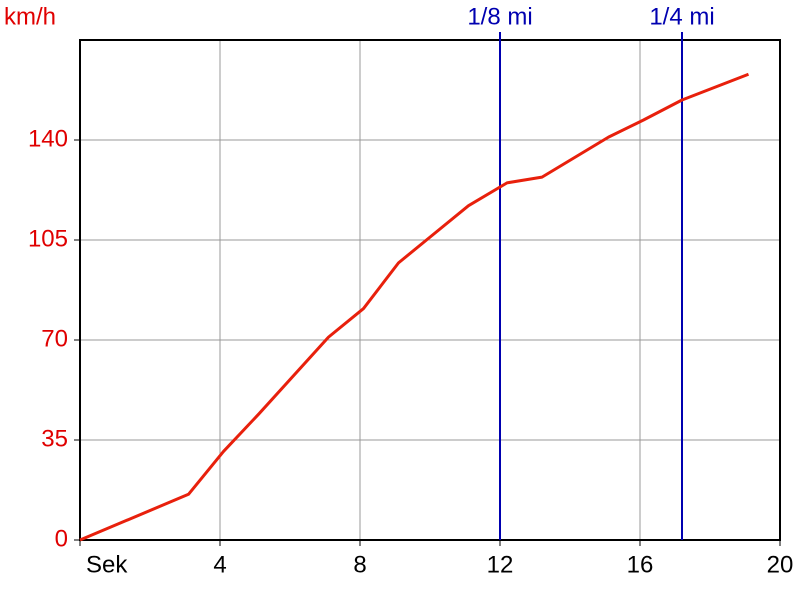 This screenshot has height=605, width=800. What do you see at coordinates (500, 564) in the screenshot?
I see `x-tick-label: 12` at bounding box center [500, 564].